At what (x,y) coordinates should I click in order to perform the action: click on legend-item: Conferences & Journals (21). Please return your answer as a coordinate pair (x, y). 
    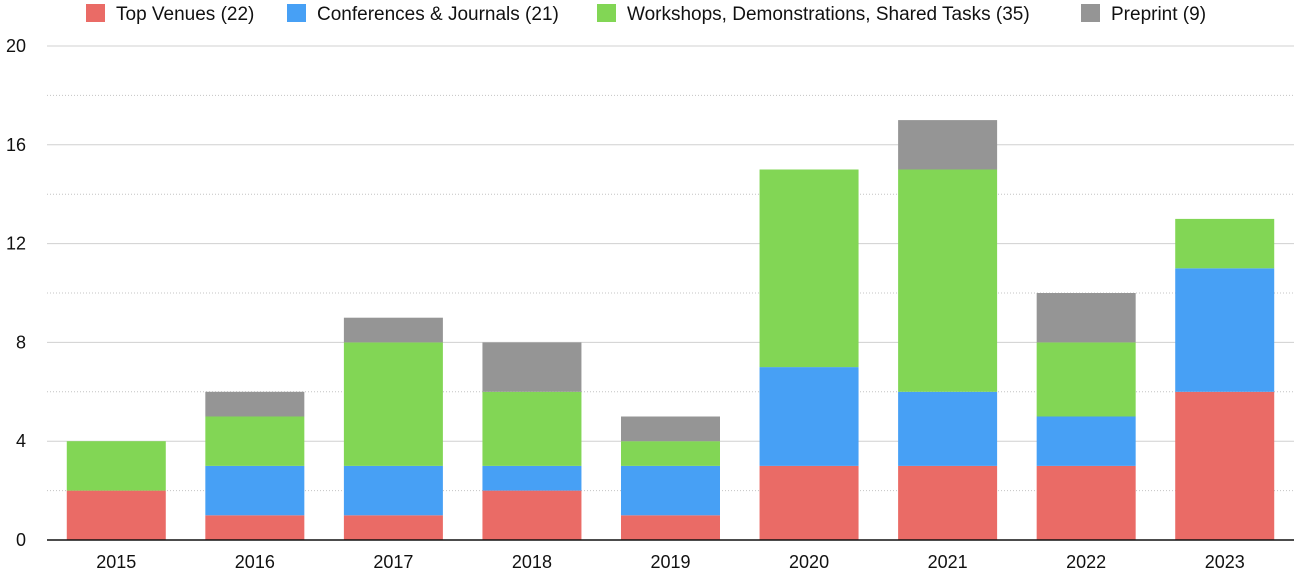
    Looking at the image, I should click on (423, 14).